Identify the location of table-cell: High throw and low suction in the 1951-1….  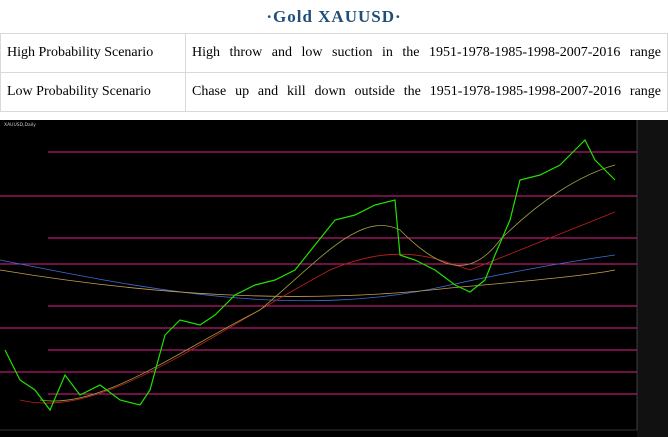
(426, 53).